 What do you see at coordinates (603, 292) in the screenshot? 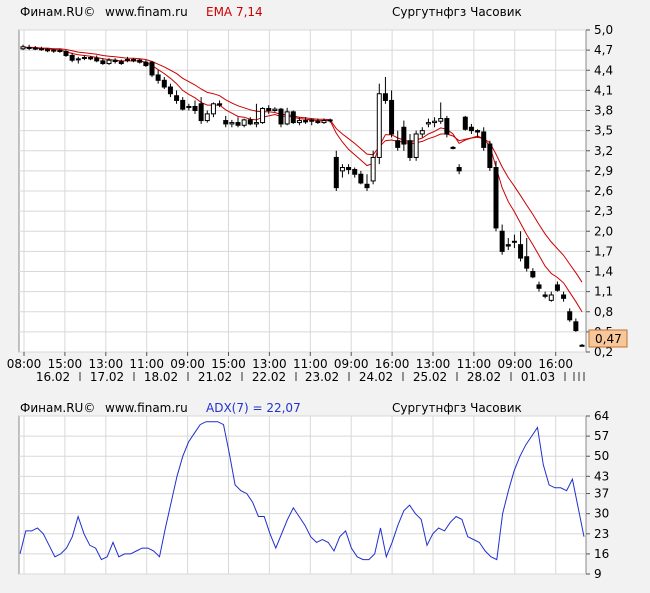
I see `price-y-tick-label: 1,1` at bounding box center [603, 292].